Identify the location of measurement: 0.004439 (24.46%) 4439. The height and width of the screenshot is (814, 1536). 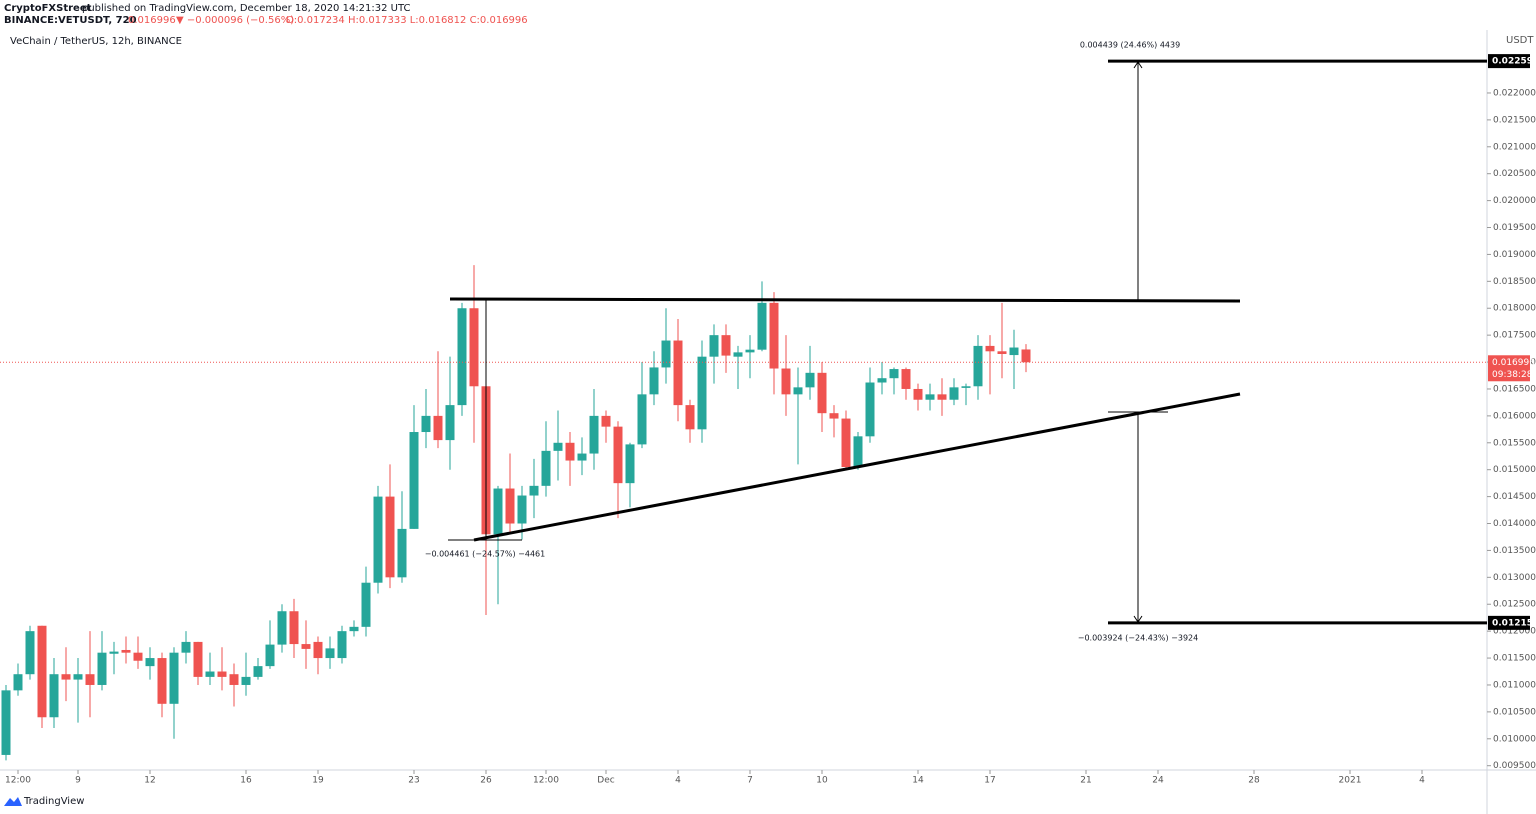
(1130, 45).